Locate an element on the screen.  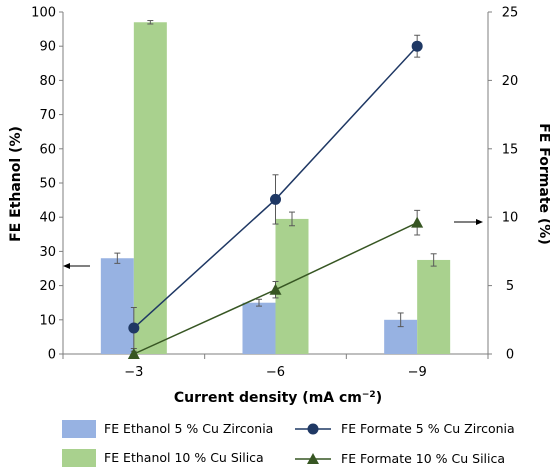
legend-label: FE Formate 5 % Cu Zirconia is located at coordinates (428, 428).